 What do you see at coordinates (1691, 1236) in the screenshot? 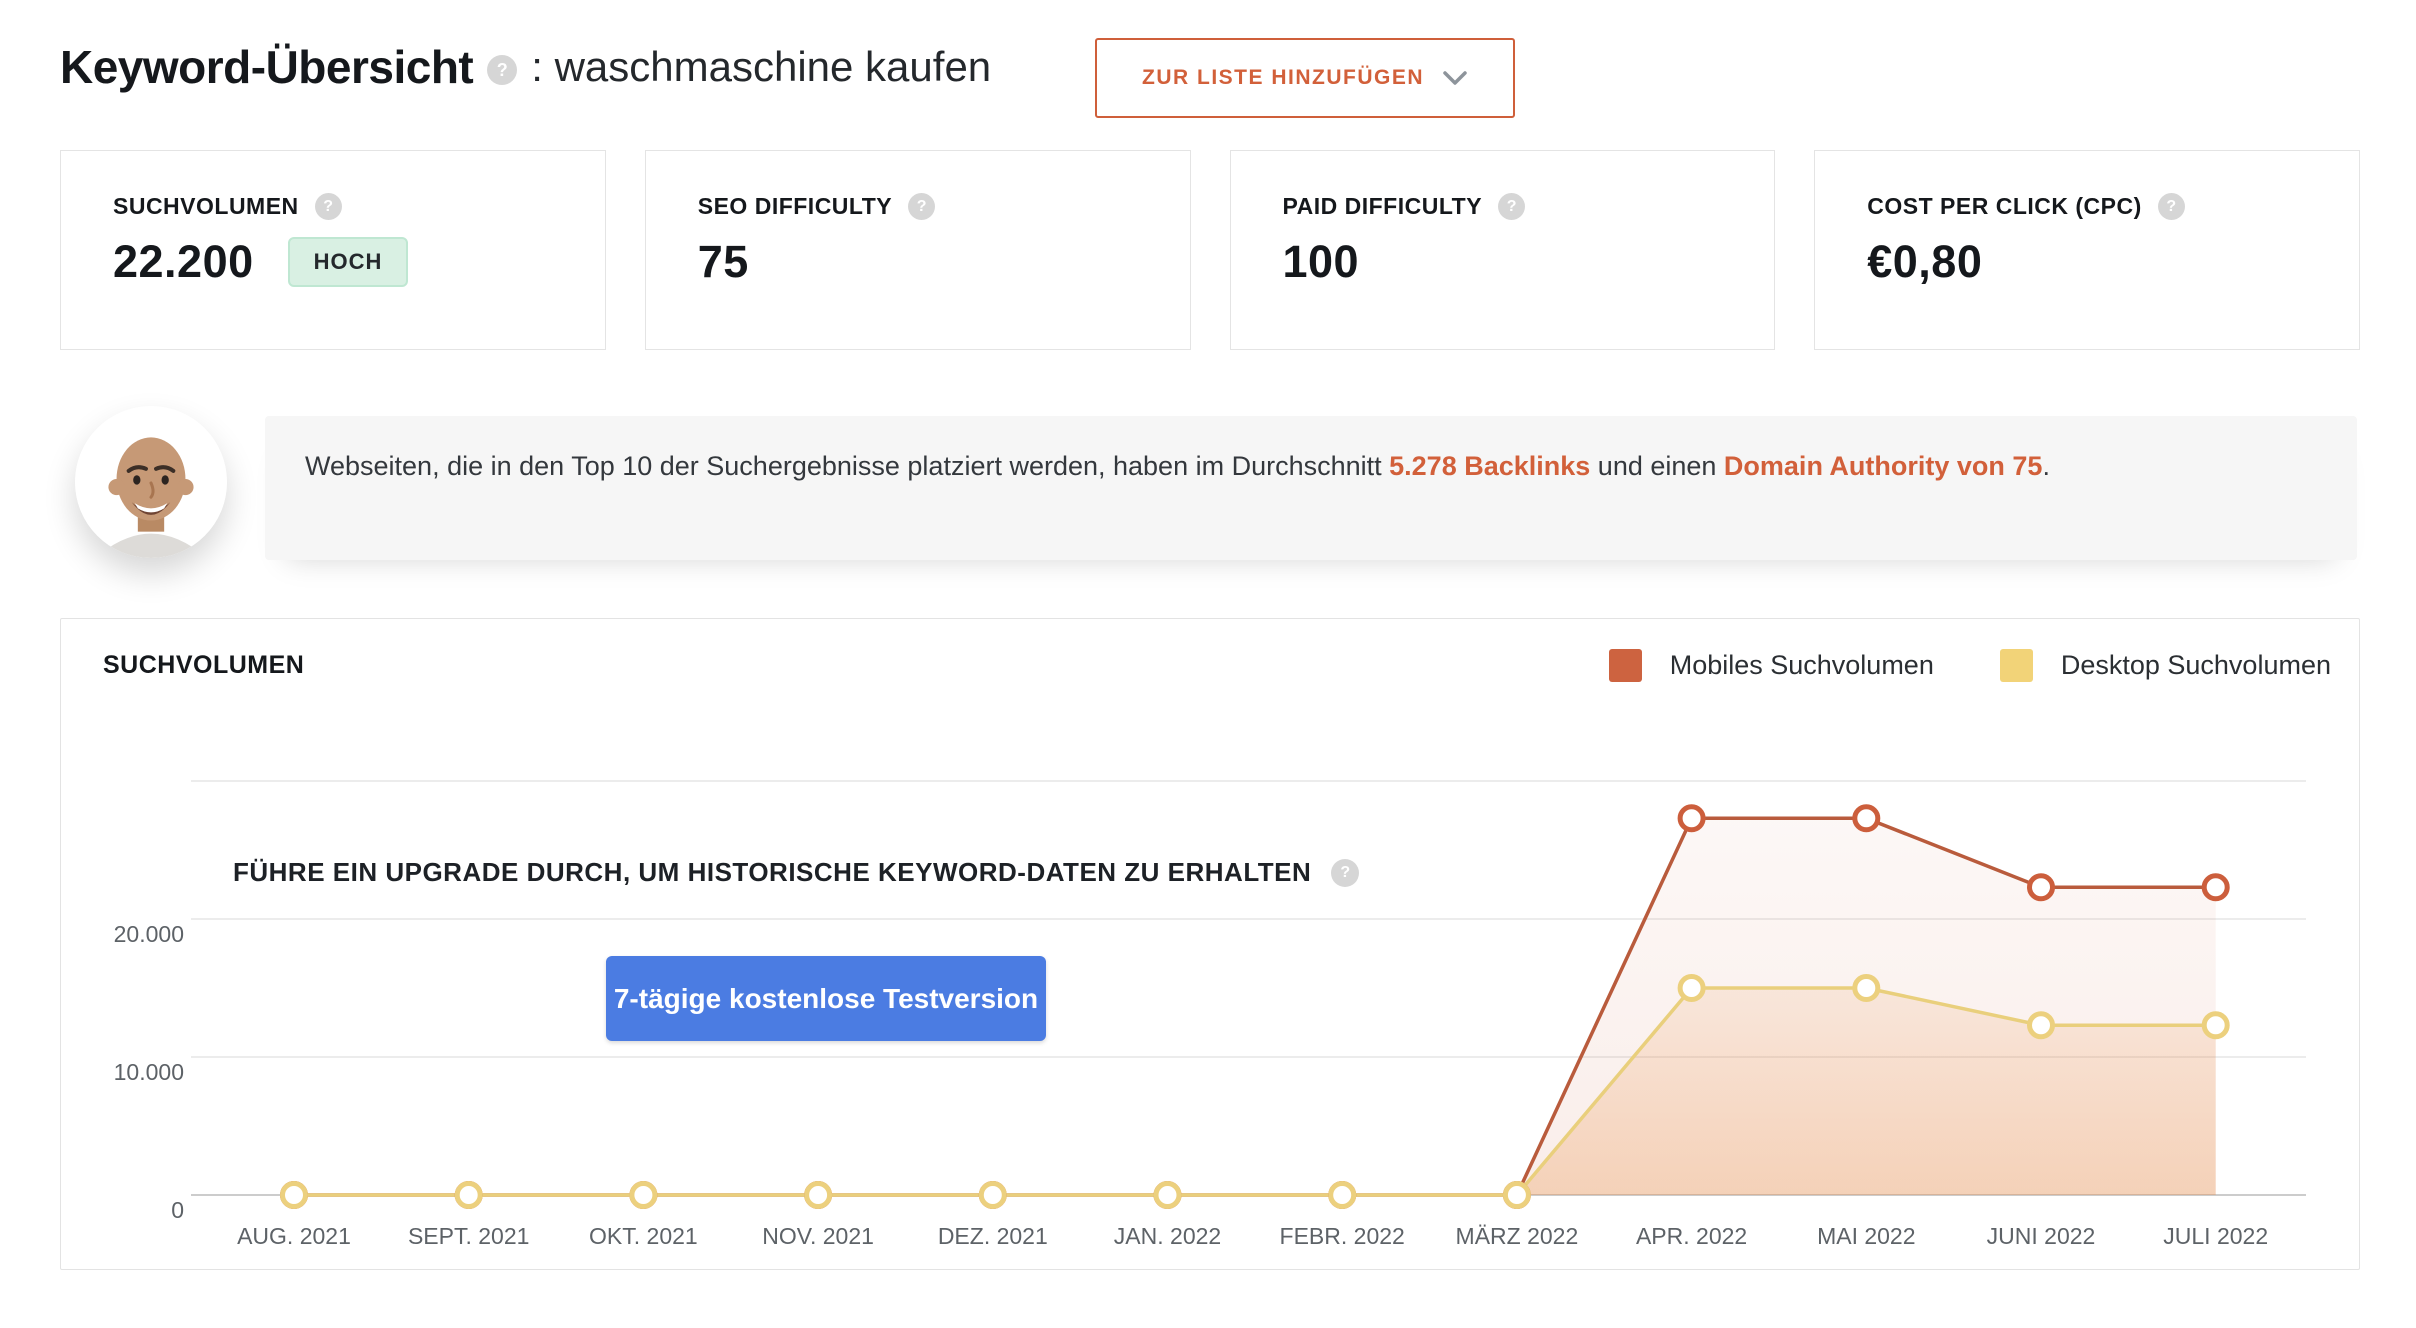
I see `x-axis-label: APR. 2022` at bounding box center [1691, 1236].